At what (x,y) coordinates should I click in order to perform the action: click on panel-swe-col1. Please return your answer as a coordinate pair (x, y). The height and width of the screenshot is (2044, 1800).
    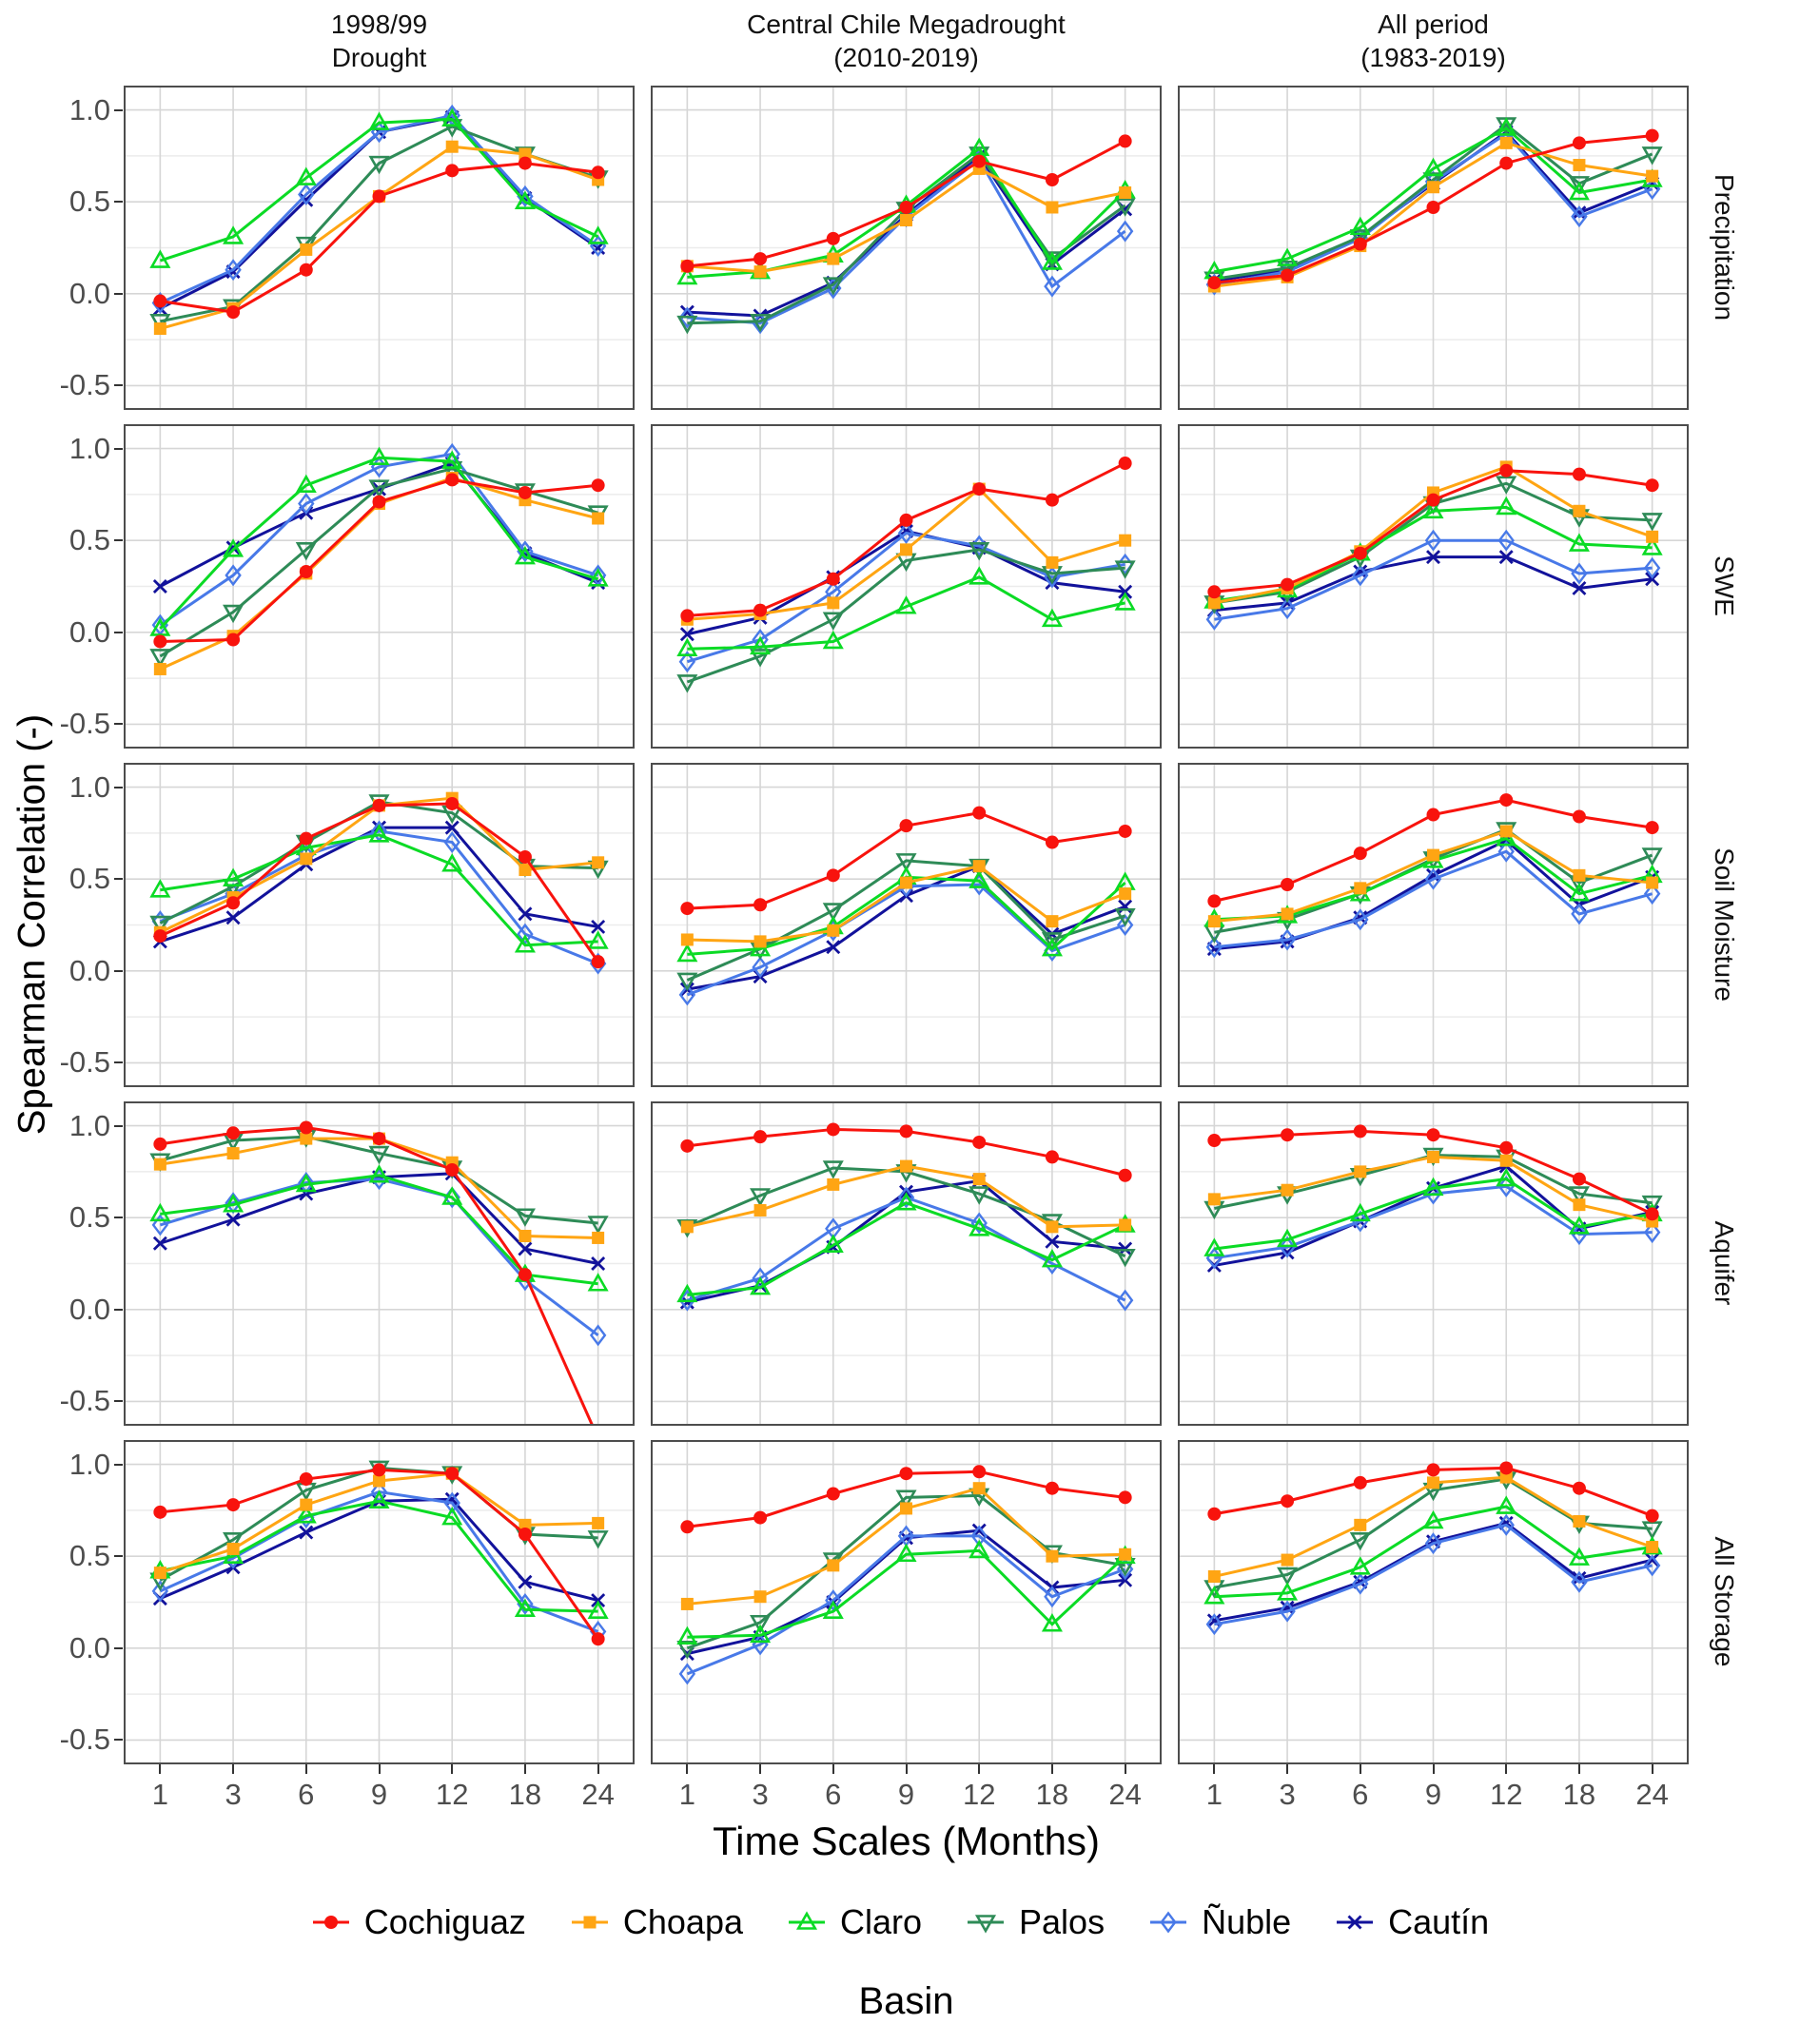
    Looking at the image, I should click on (379, 586).